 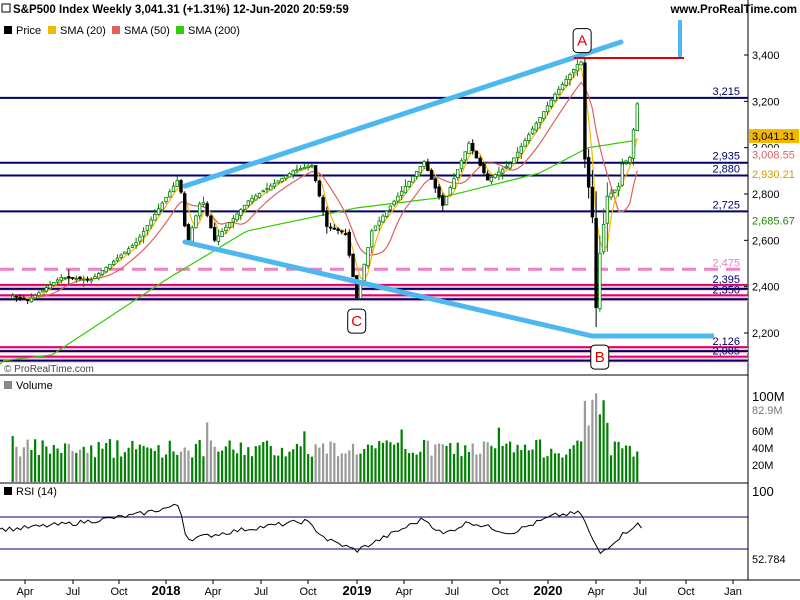 I want to click on upper-trendline, so click(x=403, y=114).